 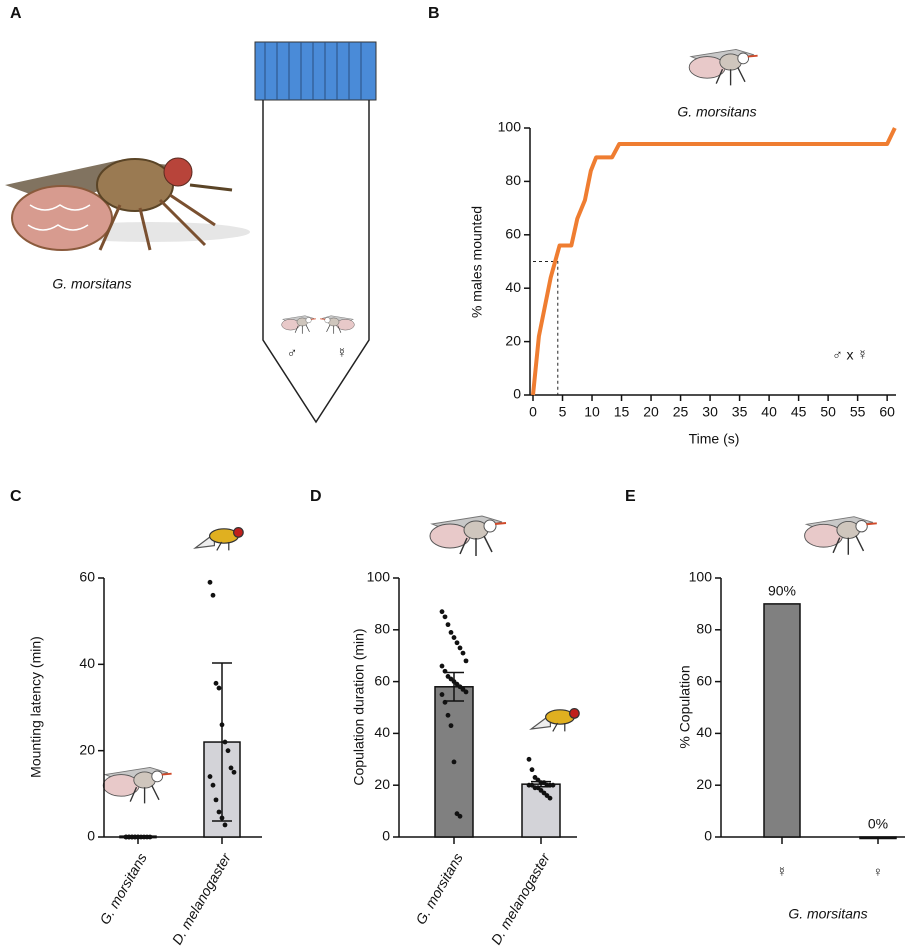 I want to click on panel-label: B, so click(x=434, y=13).